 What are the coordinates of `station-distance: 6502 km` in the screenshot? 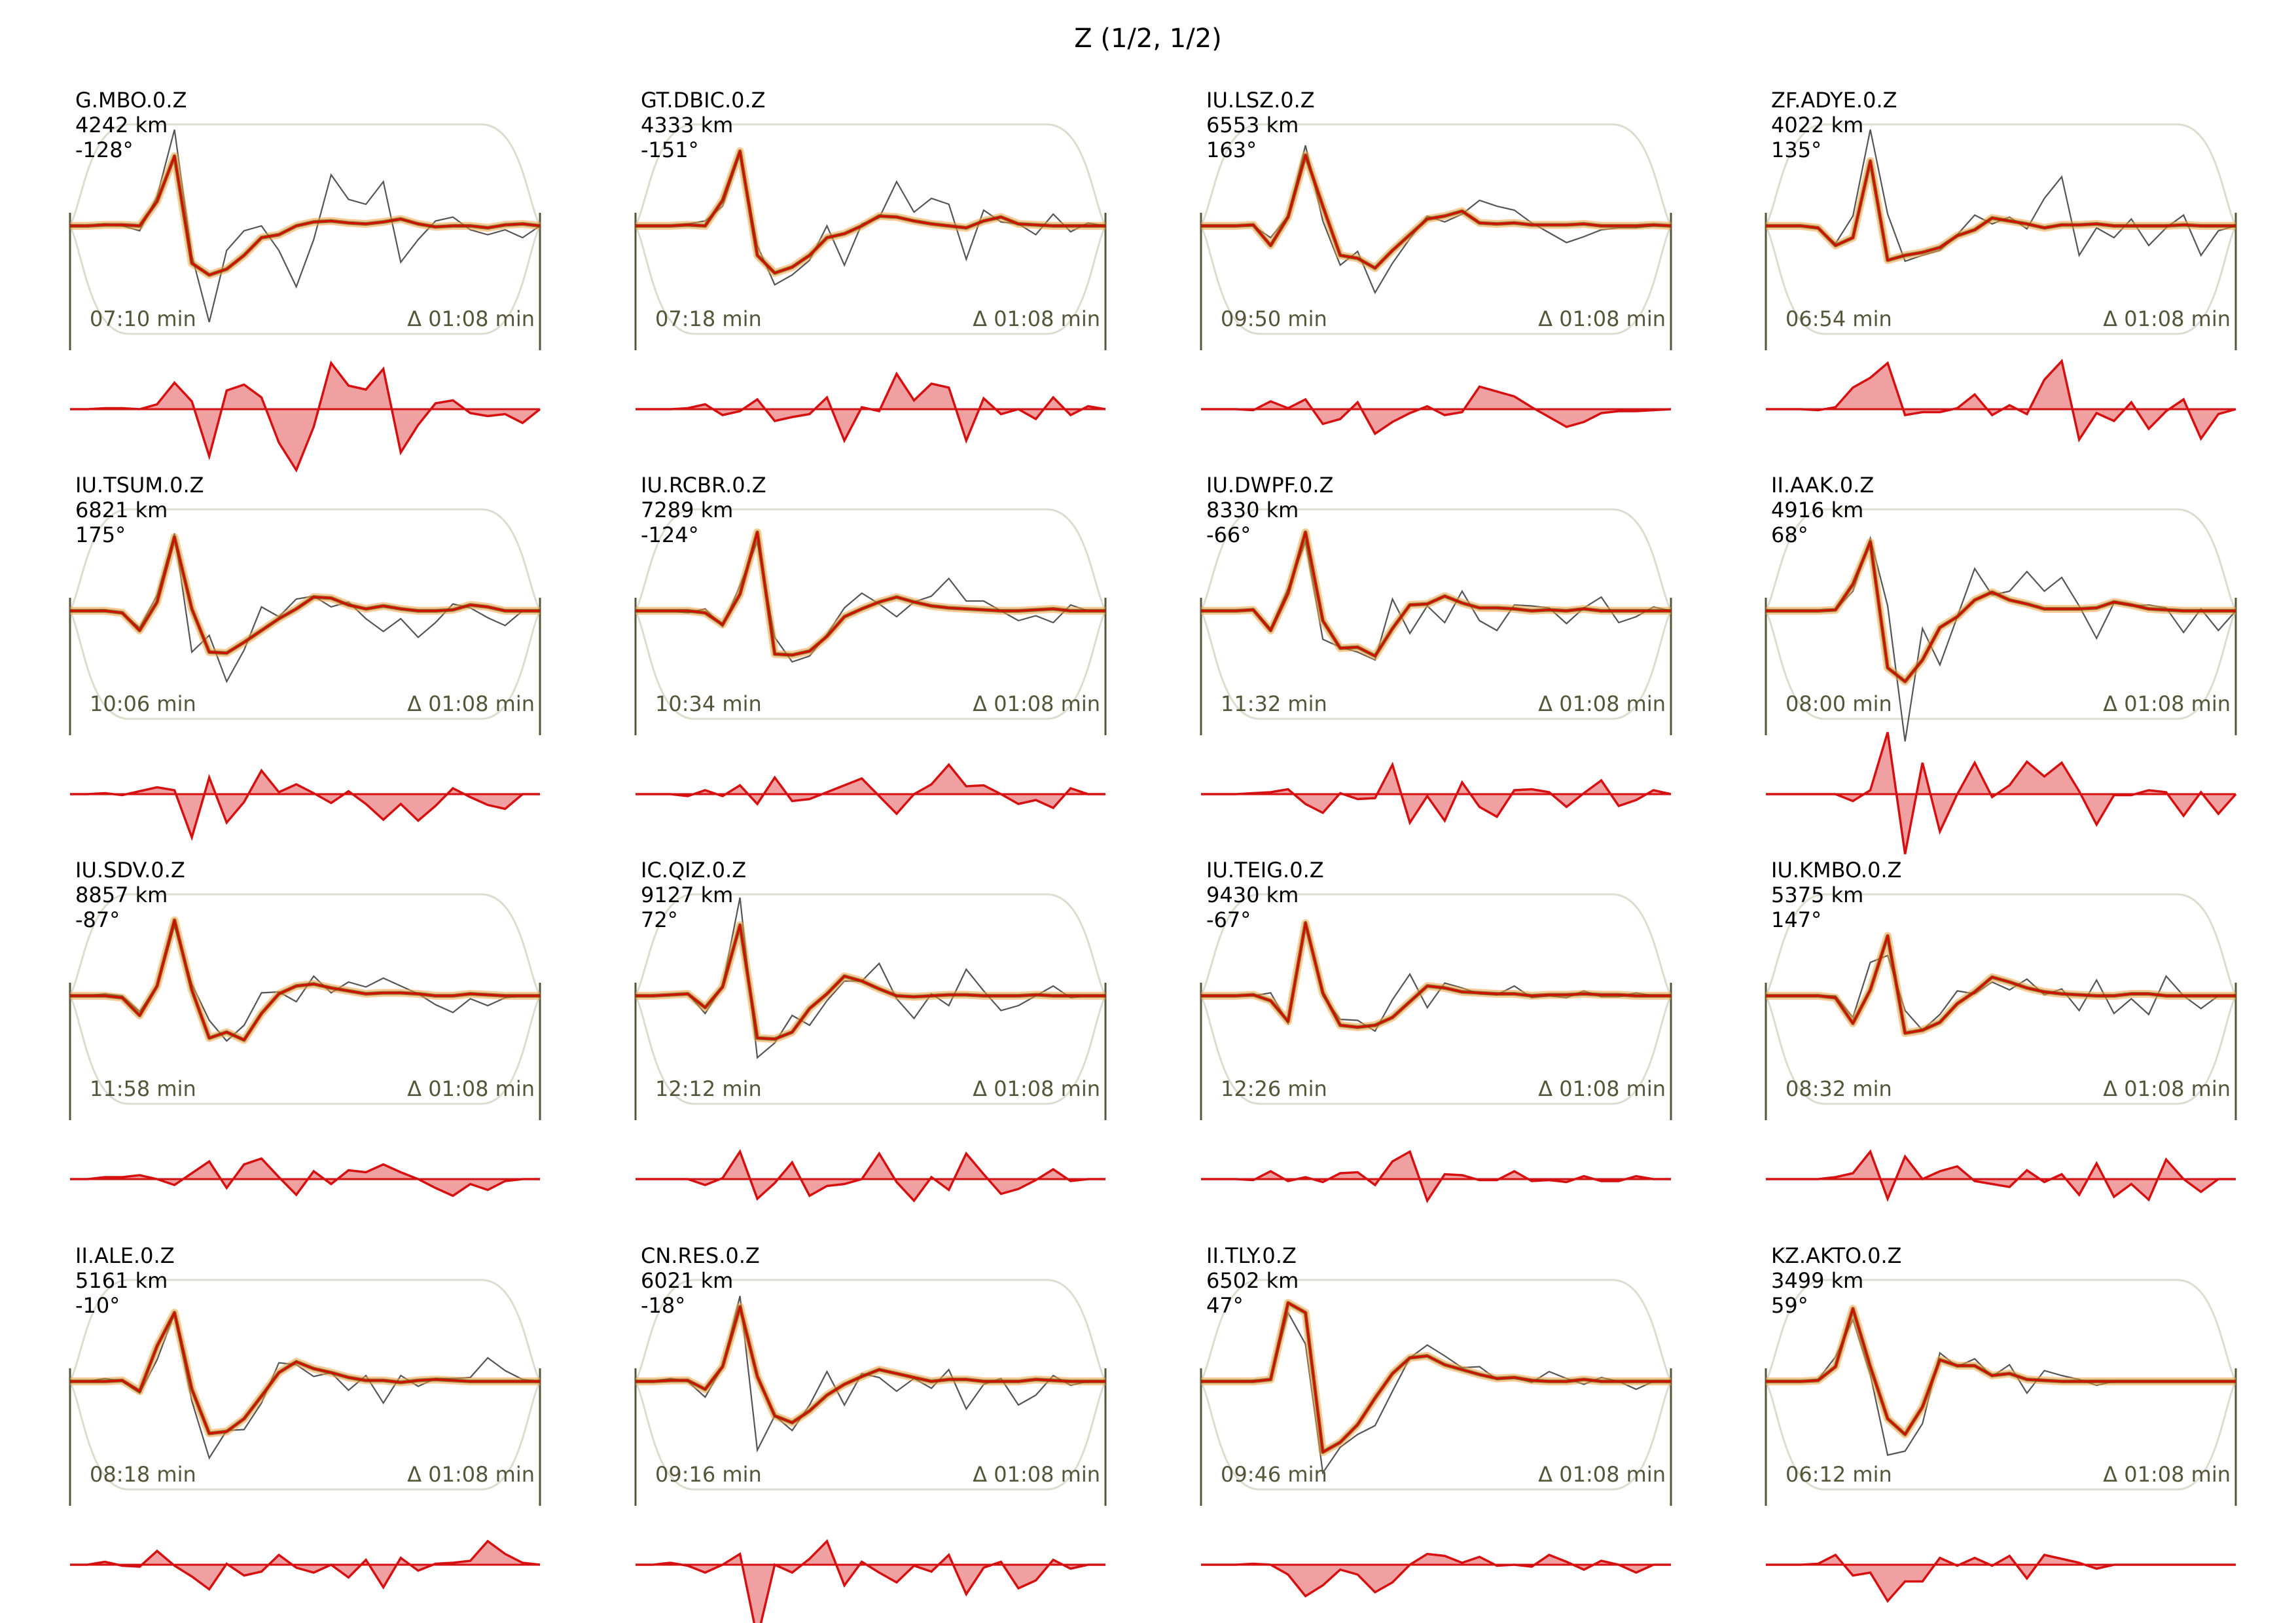 It's located at (1252, 1280).